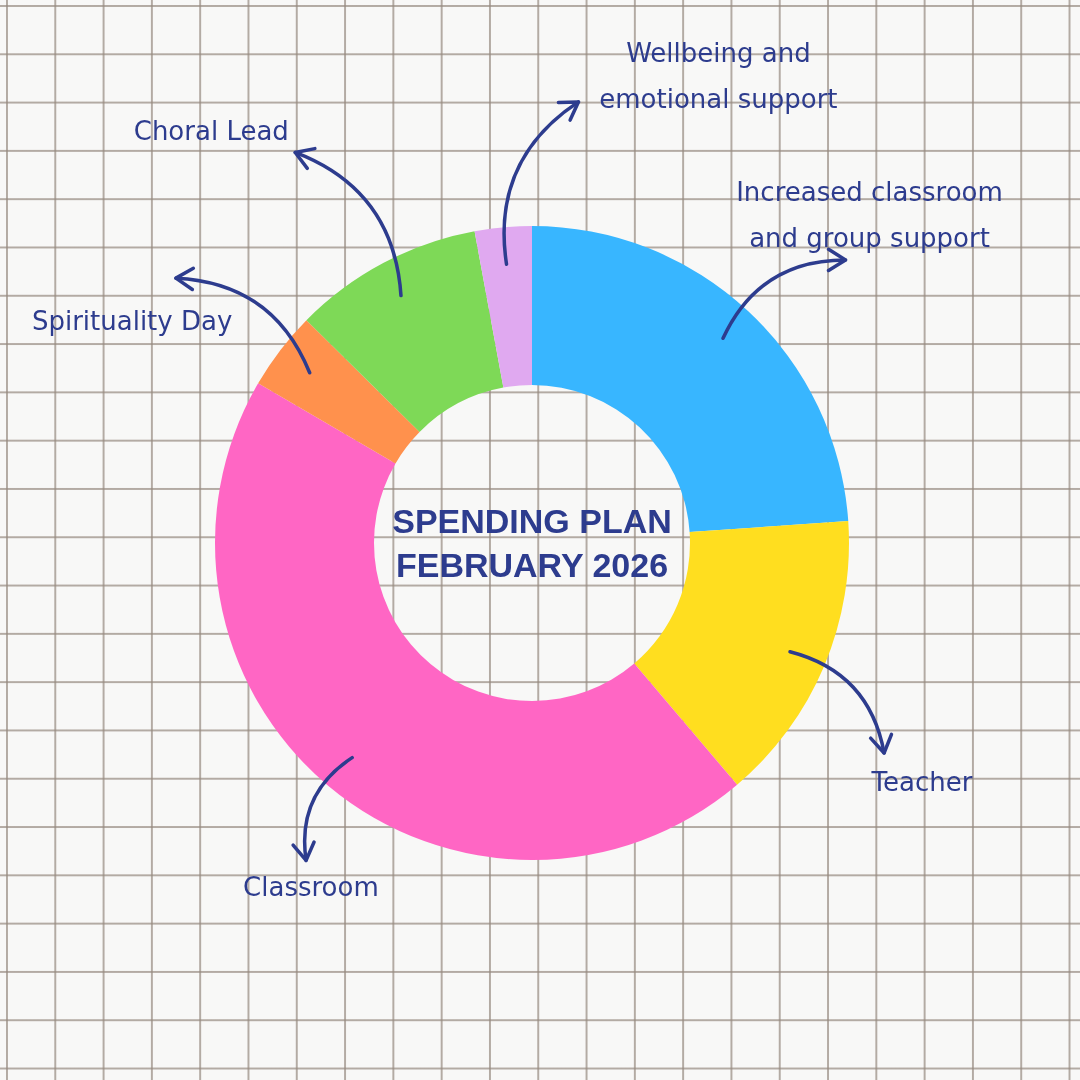 This screenshot has height=1080, width=1080. I want to click on slice-label: Classroom, so click(311, 888).